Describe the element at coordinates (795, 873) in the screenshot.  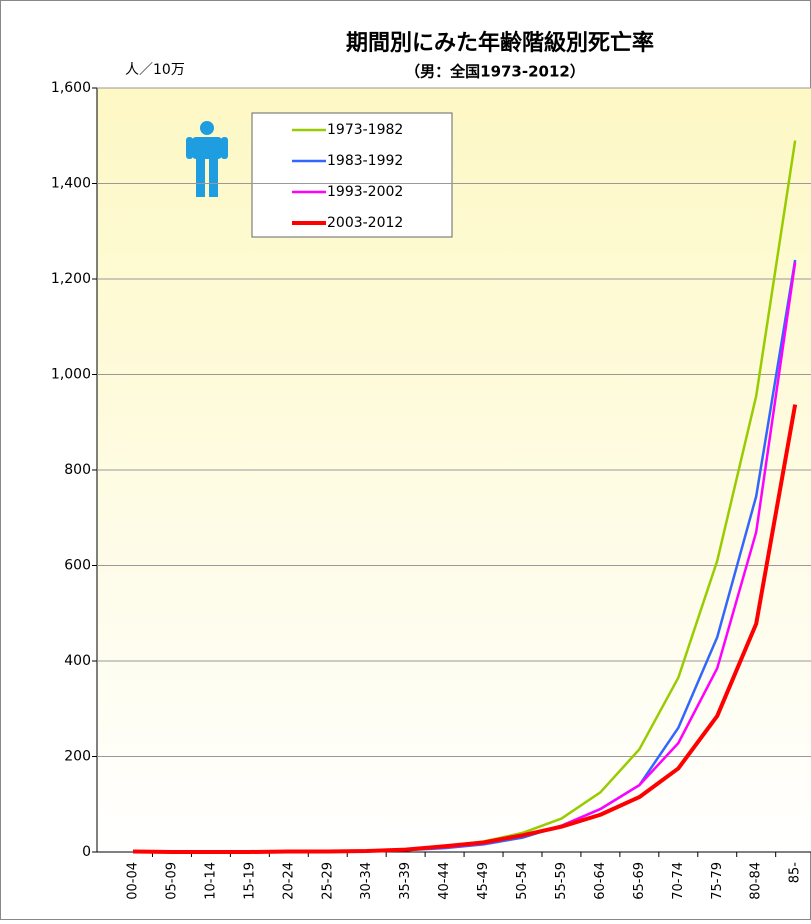
I see `x-tick-label: 85-` at that location.